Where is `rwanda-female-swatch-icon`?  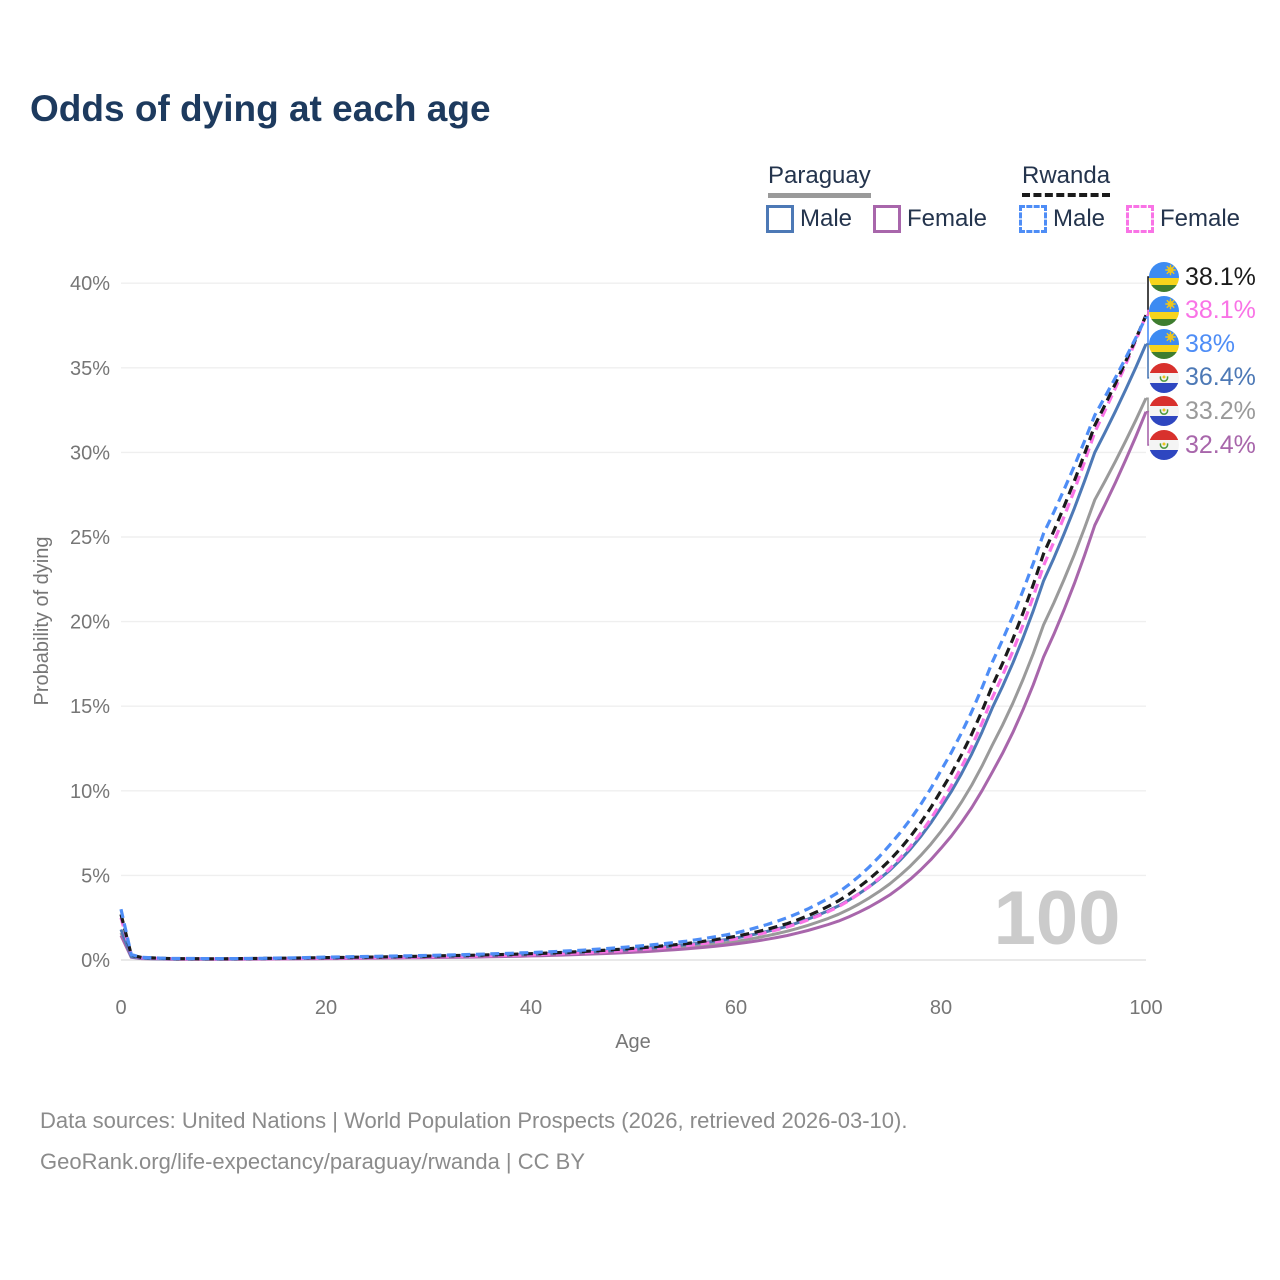 rwanda-female-swatch-icon is located at coordinates (1140, 219).